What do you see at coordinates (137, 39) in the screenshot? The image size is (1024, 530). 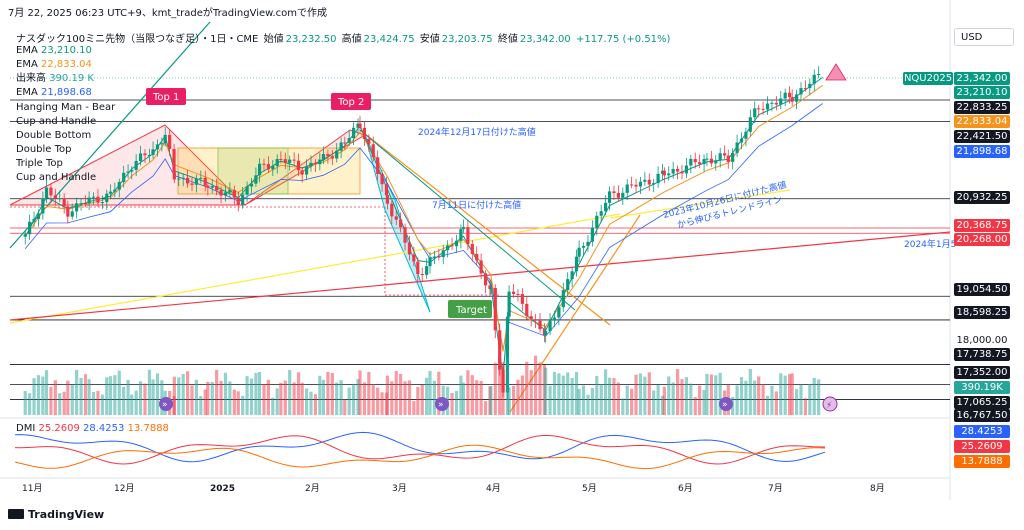 I see `symbol-name: ナスダック100ミニ先物（当限つなぎ足）・1日・CME` at bounding box center [137, 39].